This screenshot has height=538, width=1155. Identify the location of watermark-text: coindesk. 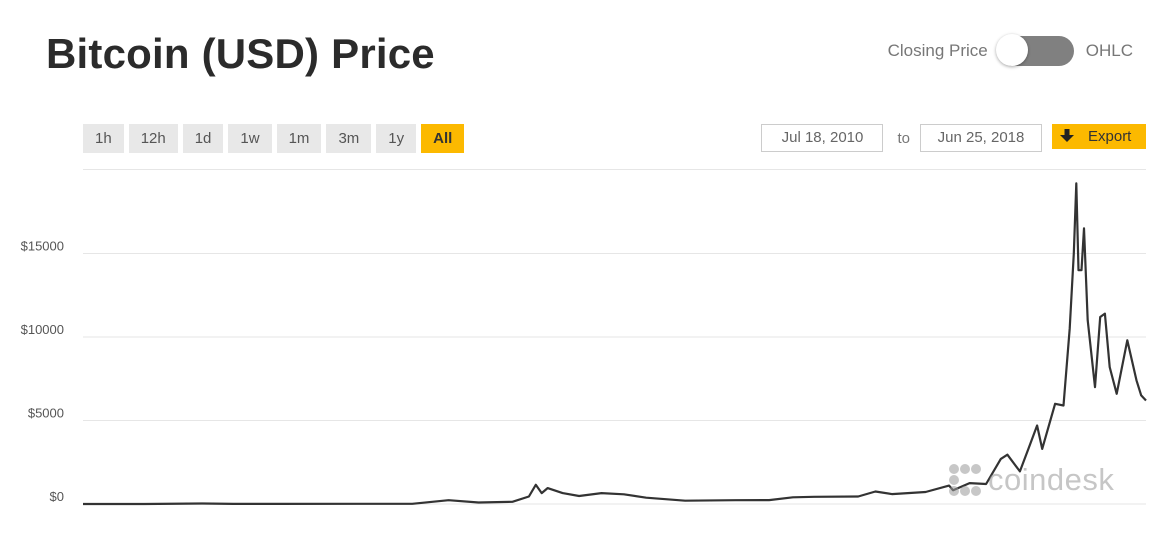
(1051, 479).